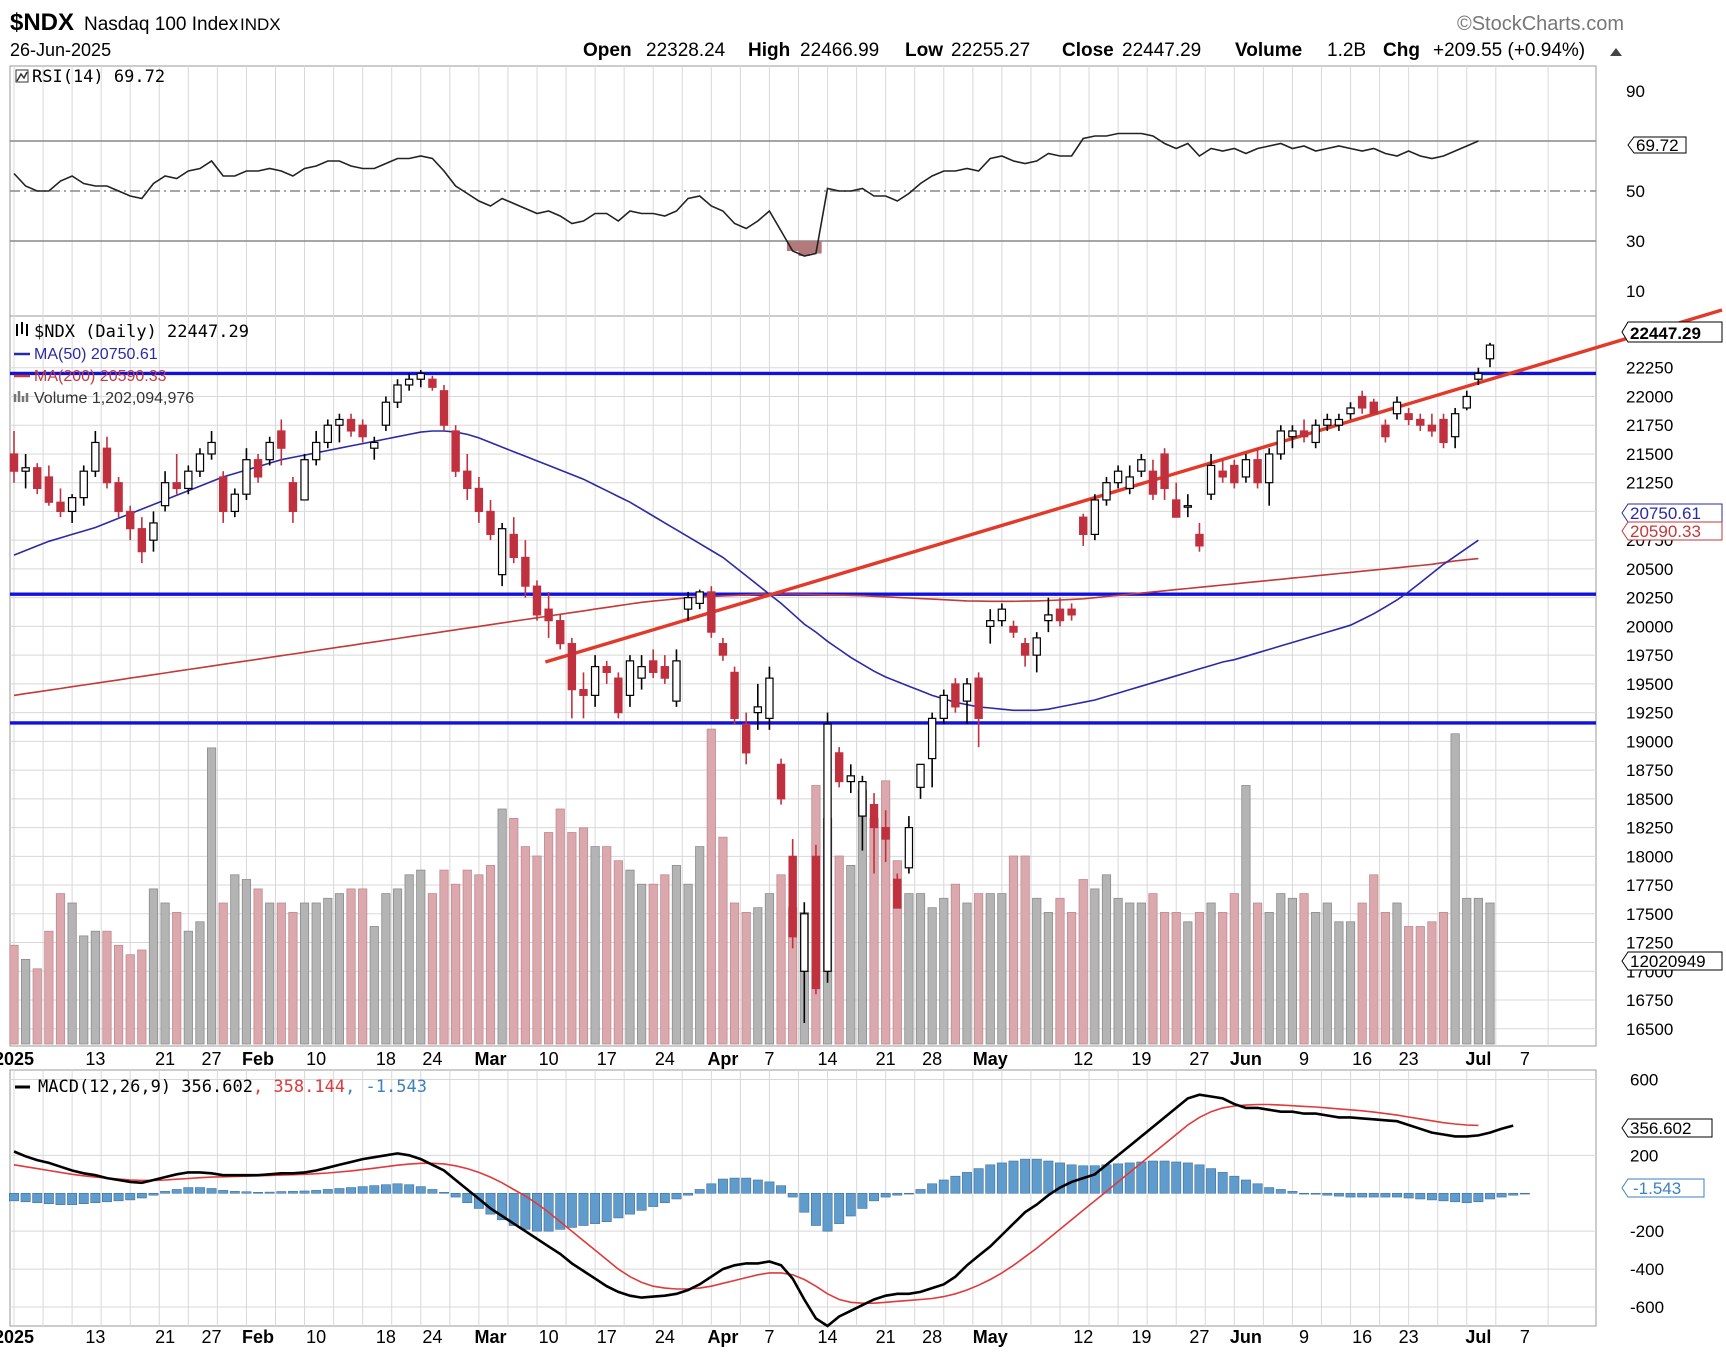  Describe the element at coordinates (1649, 598) in the screenshot. I see `price-tick-label: 20250` at that location.